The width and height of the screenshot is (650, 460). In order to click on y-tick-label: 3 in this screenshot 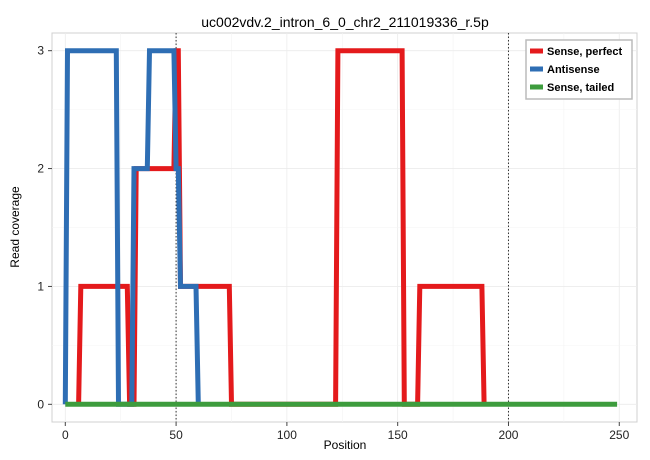, I will do `click(40, 51)`.